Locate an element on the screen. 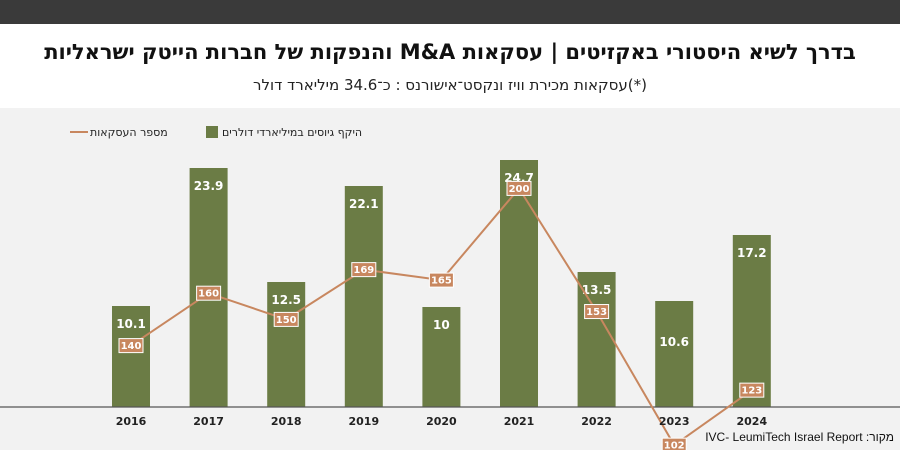 Image resolution: width=900 pixels, height=450 pixels. deal-count-label: 160 is located at coordinates (208, 294).